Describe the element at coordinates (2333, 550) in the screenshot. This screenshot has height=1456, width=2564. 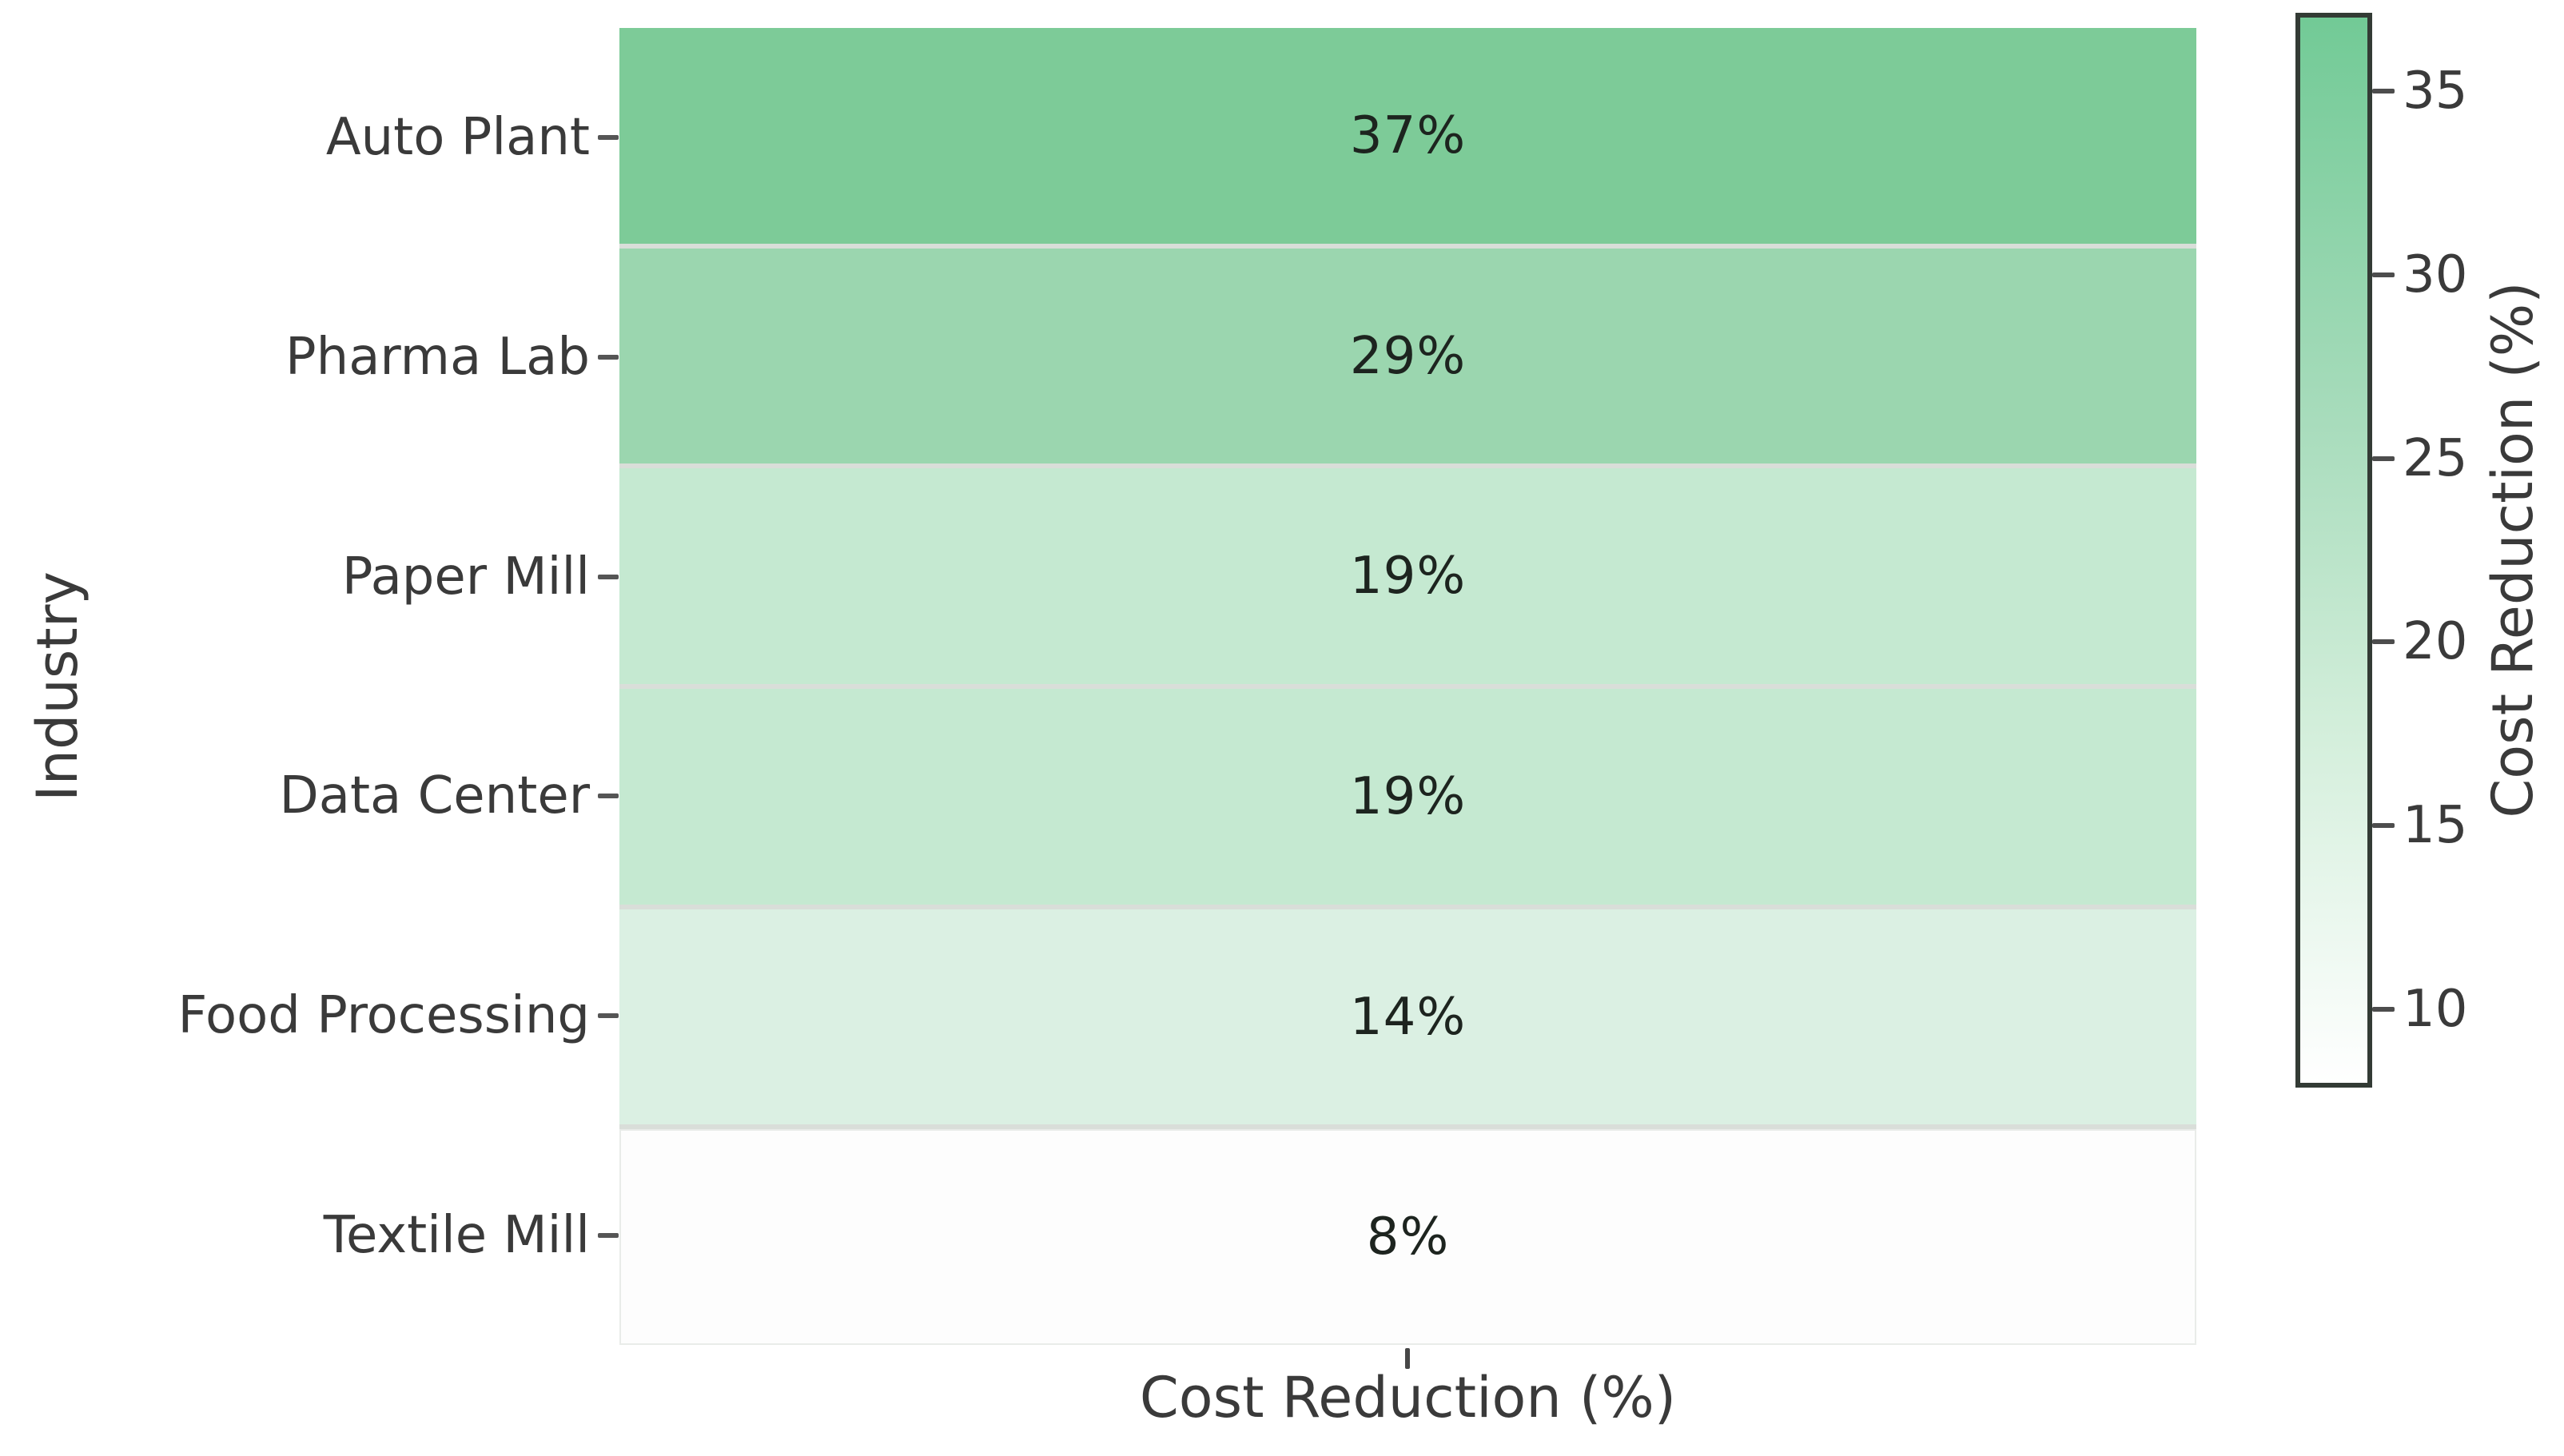
I see `colorbar-gradient` at that location.